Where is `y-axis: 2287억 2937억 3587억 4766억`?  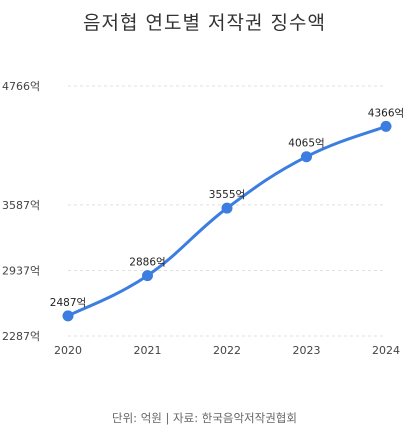
y-axis: 2287억 2937억 3587억 4766억 is located at coordinates (21, 211).